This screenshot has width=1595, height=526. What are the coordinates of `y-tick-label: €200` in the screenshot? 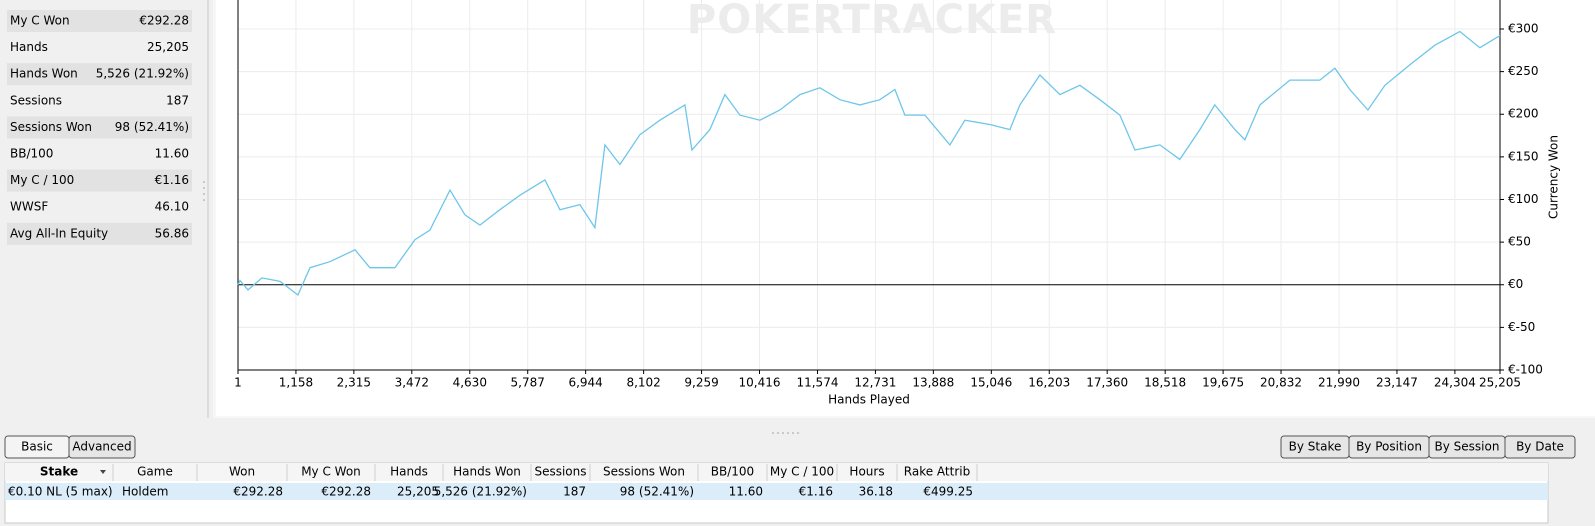 It's located at (1523, 114).